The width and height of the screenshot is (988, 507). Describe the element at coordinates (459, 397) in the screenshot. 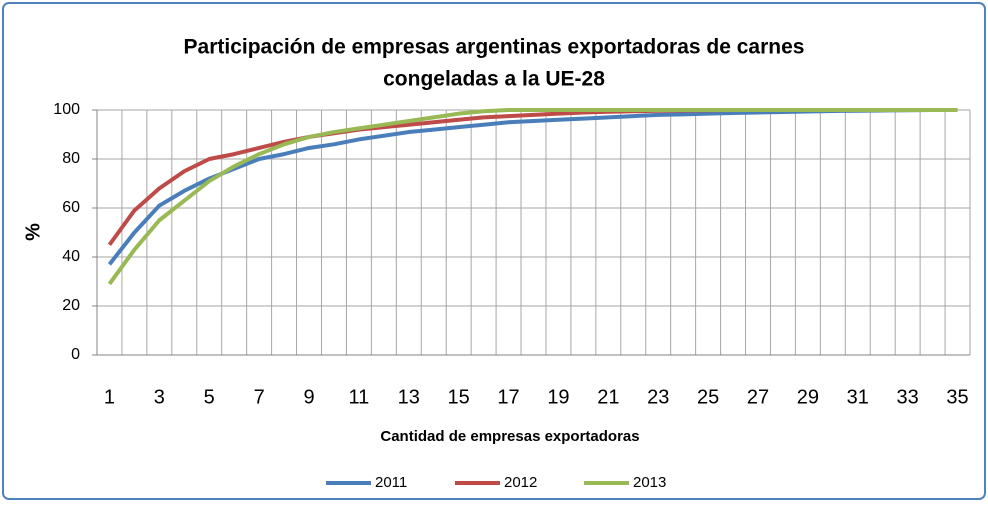

I see `x-tick-label: 15` at that location.